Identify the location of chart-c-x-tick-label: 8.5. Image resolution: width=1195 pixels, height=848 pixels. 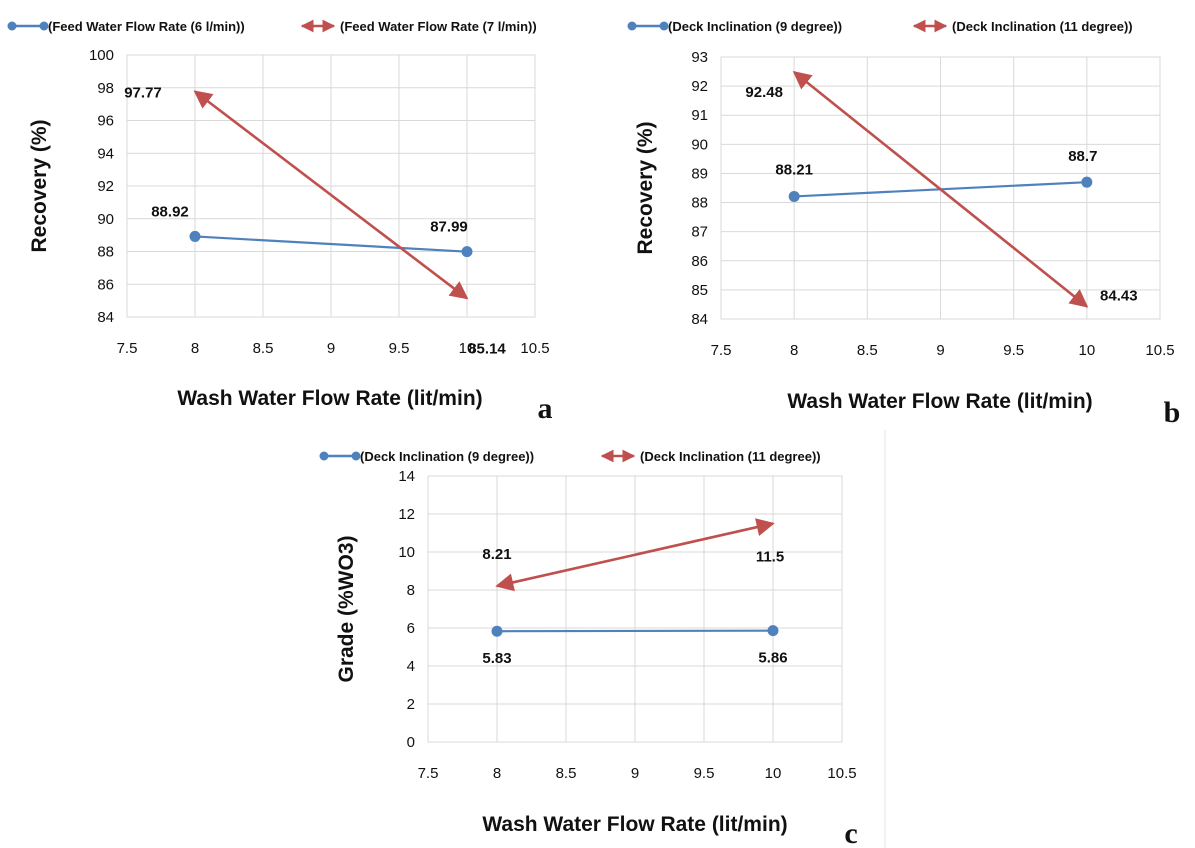
(566, 773).